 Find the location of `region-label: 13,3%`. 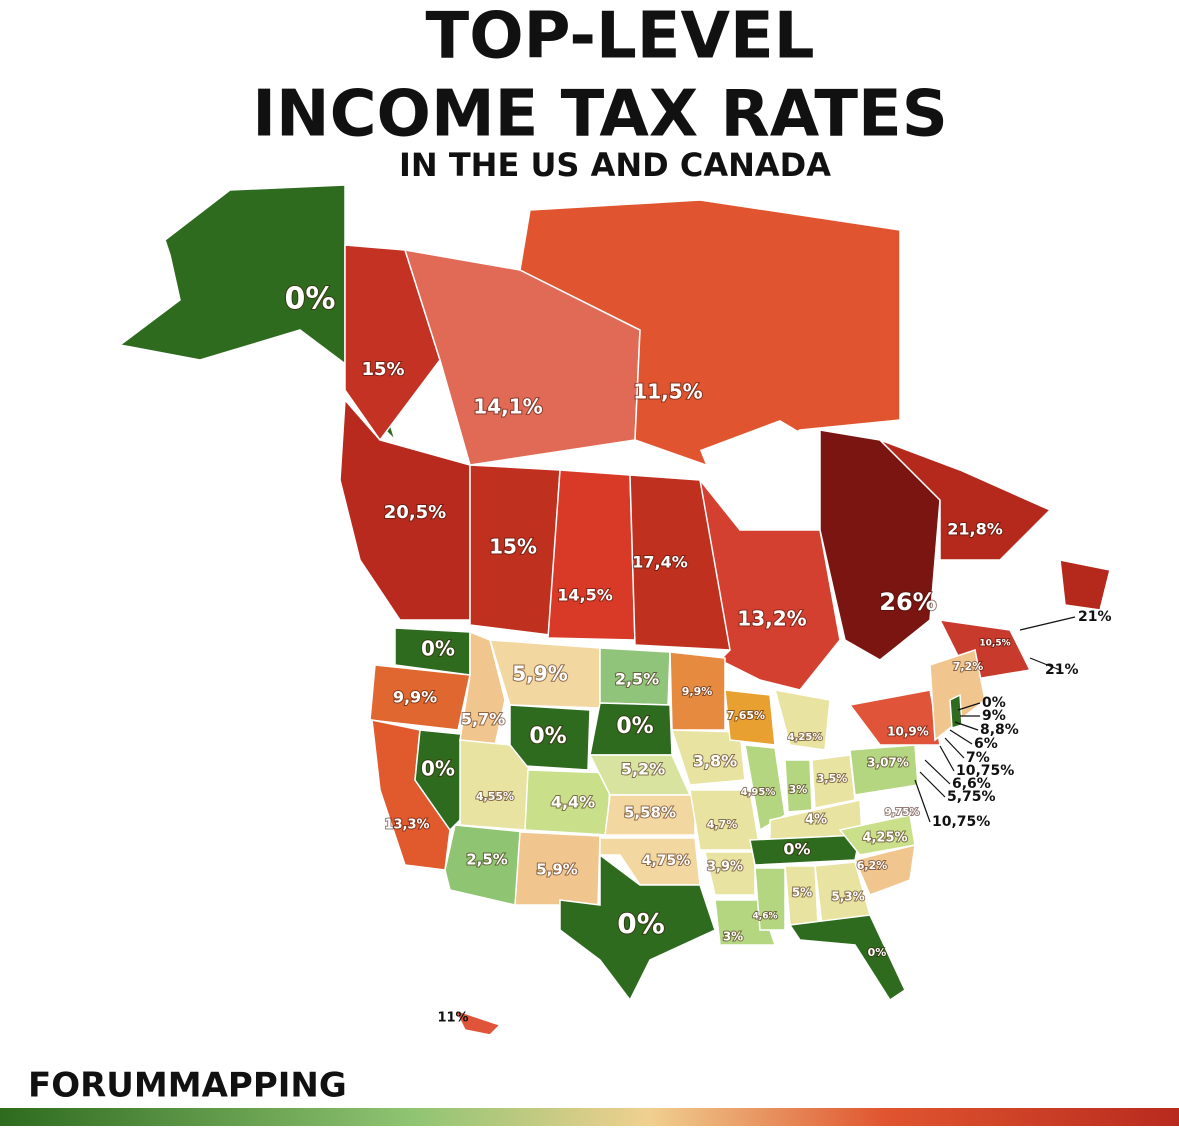

region-label: 13,3% is located at coordinates (406, 825).